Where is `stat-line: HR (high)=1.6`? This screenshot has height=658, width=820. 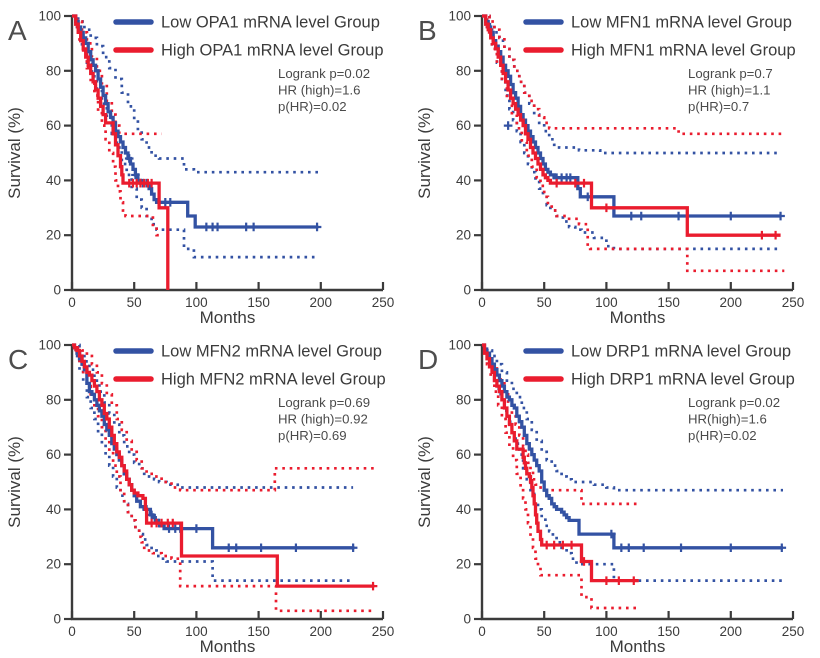 stat-line: HR (high)=1.6 is located at coordinates (319, 90).